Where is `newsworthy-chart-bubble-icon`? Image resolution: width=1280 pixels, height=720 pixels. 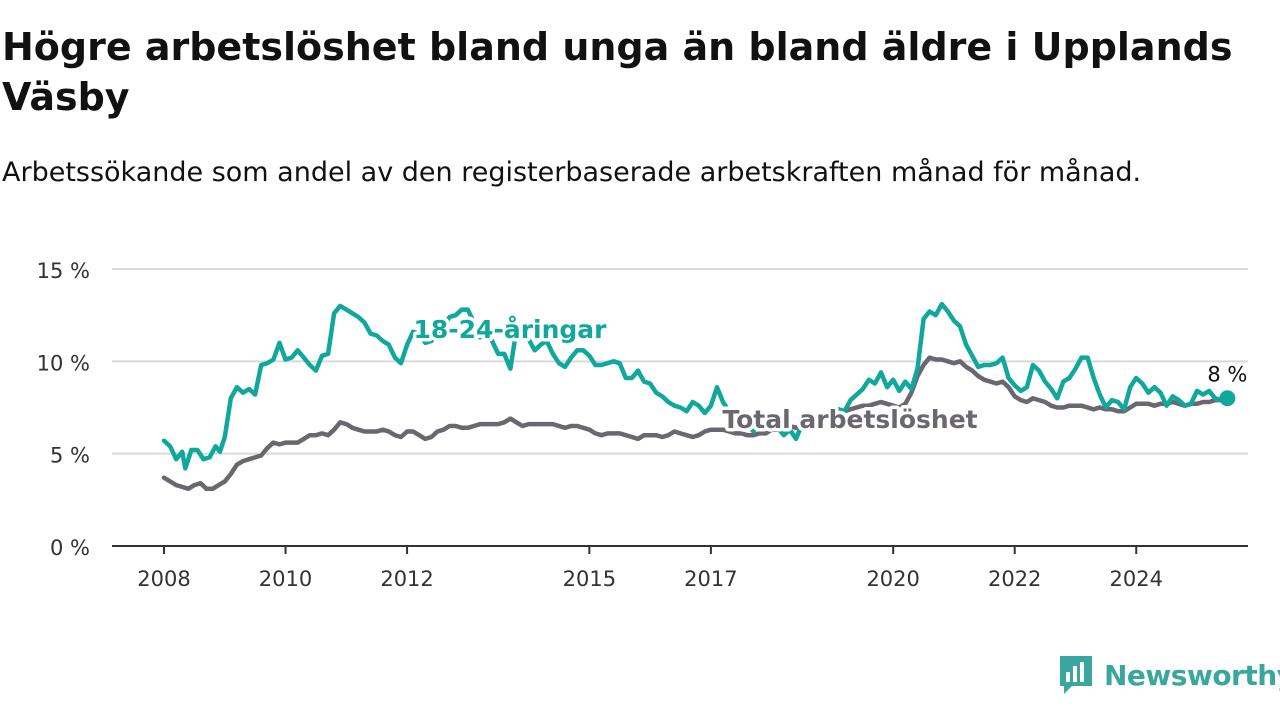 newsworthy-chart-bubble-icon is located at coordinates (1076, 675).